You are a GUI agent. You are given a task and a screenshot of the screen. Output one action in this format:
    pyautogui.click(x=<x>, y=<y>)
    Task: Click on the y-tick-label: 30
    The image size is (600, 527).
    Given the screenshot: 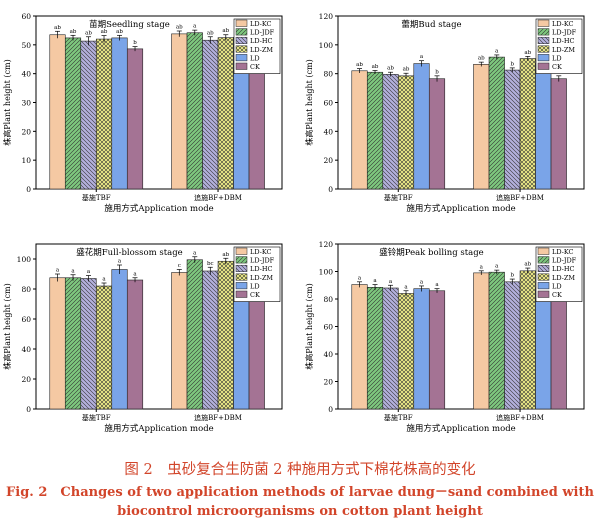 What is the action you would take?
    pyautogui.click(x=26, y=103)
    